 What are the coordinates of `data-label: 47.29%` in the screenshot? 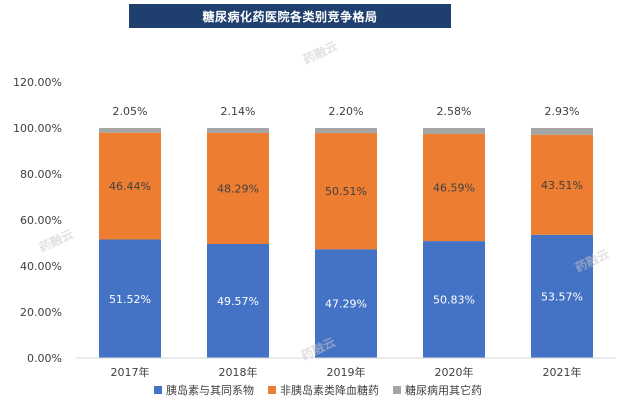 It's located at (346, 304).